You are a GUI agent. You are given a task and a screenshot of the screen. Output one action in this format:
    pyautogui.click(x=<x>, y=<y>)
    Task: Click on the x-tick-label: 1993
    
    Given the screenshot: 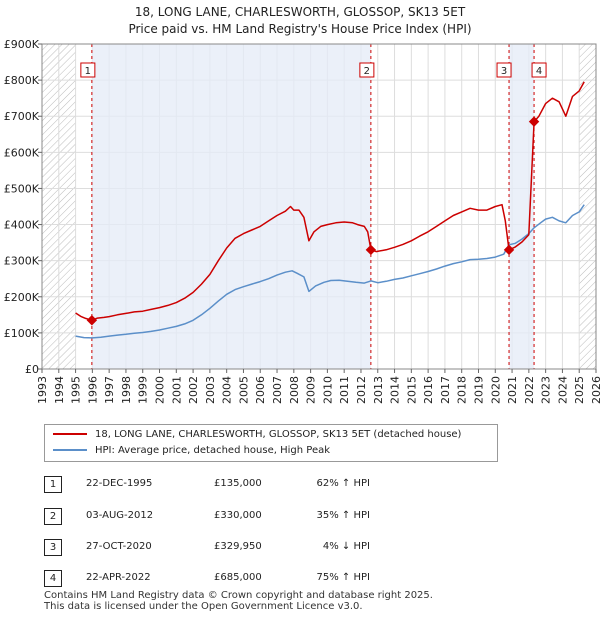 What is the action you would take?
    pyautogui.click(x=42, y=390)
    